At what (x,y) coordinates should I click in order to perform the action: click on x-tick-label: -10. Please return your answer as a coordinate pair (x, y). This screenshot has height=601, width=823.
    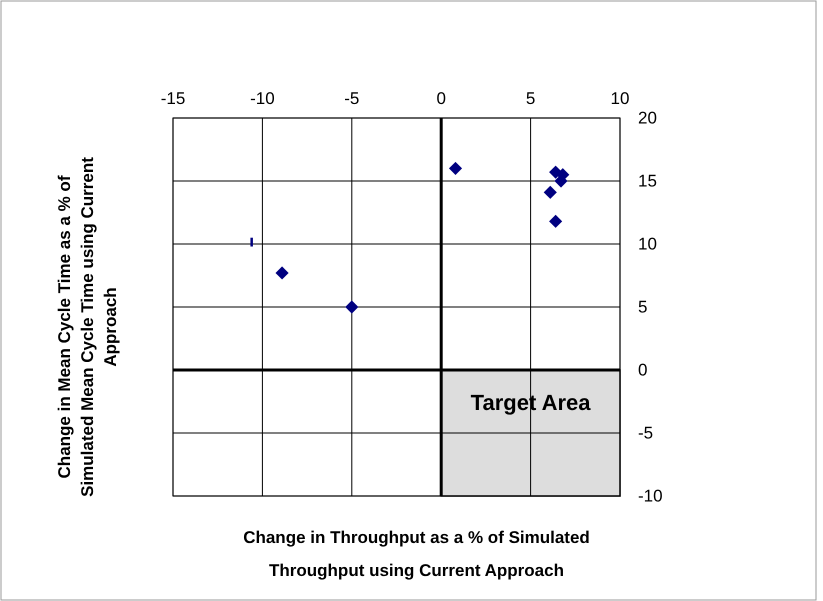
    Looking at the image, I should click on (262, 98).